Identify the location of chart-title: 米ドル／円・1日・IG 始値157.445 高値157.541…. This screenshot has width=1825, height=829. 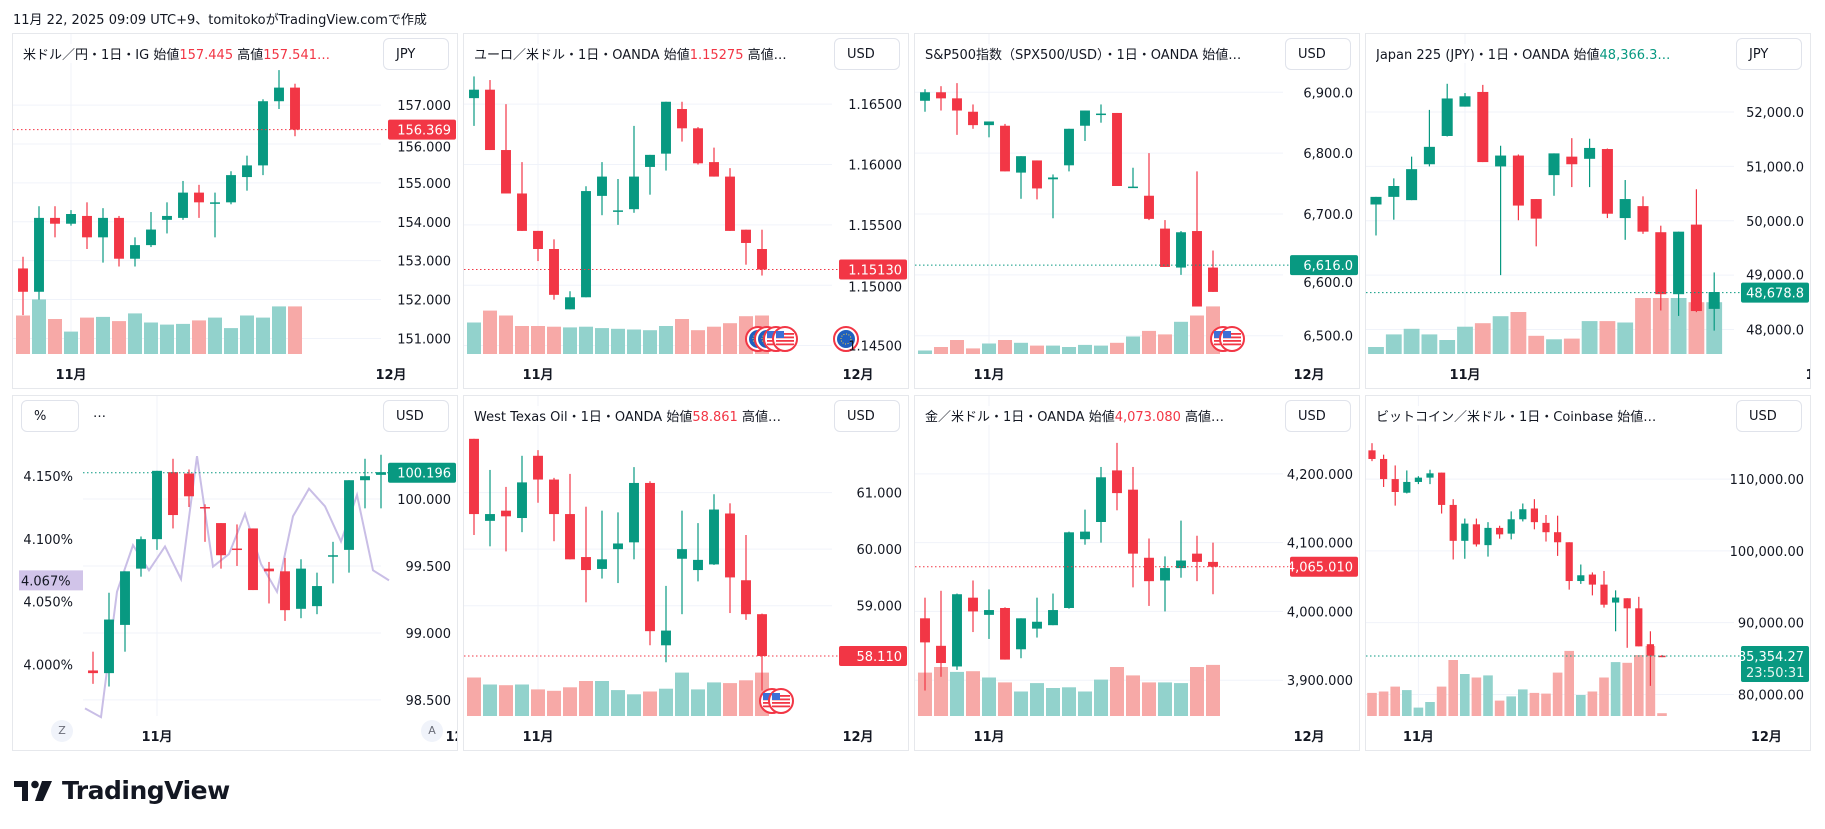
(177, 53).